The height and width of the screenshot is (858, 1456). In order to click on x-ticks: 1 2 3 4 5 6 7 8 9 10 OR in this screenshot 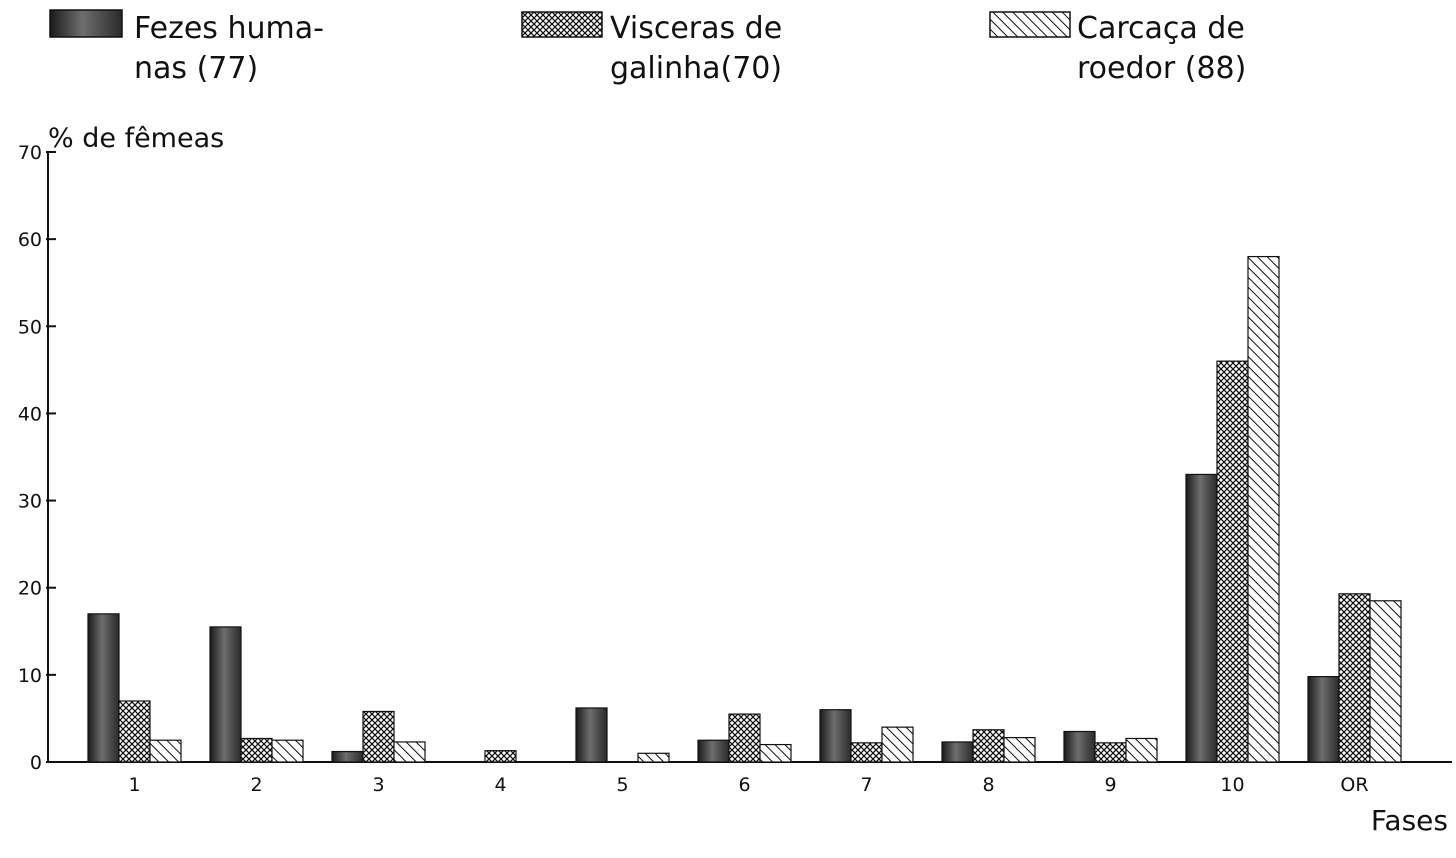, I will do `click(748, 785)`.